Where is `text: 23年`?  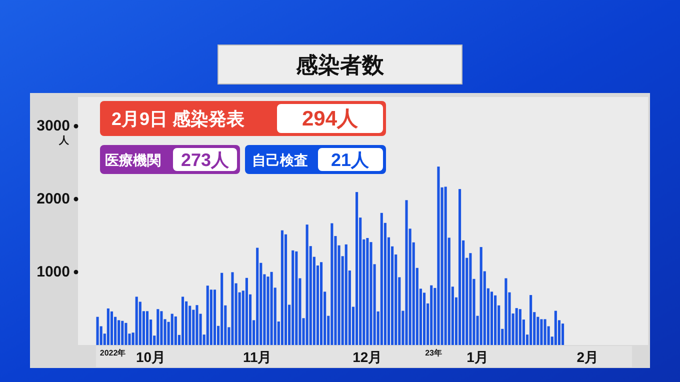 text: 23年 is located at coordinates (433, 353).